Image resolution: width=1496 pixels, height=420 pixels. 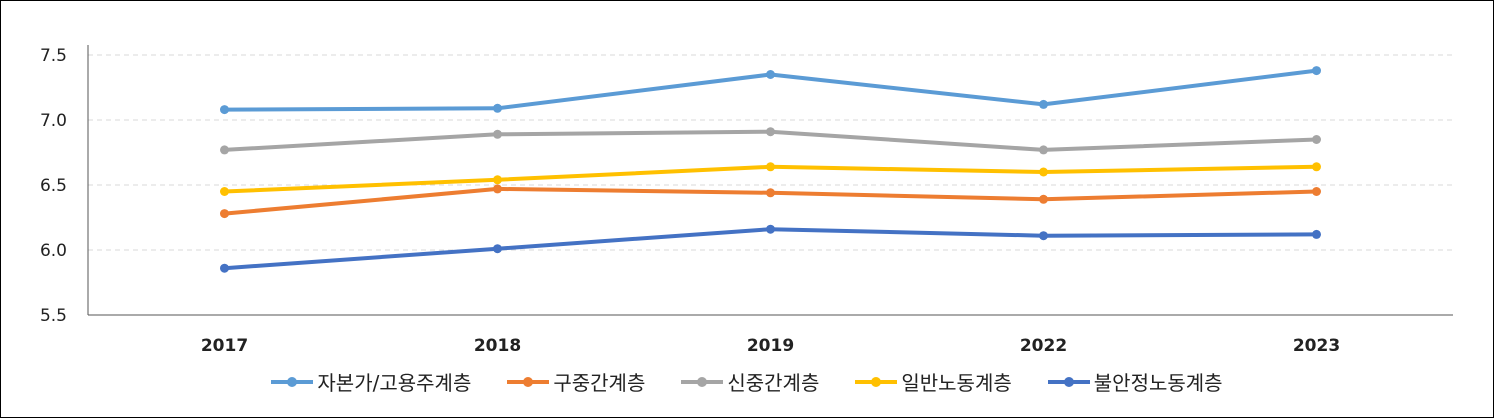 What do you see at coordinates (53, 316) in the screenshot?
I see `y-tick-label: 5.5` at bounding box center [53, 316].